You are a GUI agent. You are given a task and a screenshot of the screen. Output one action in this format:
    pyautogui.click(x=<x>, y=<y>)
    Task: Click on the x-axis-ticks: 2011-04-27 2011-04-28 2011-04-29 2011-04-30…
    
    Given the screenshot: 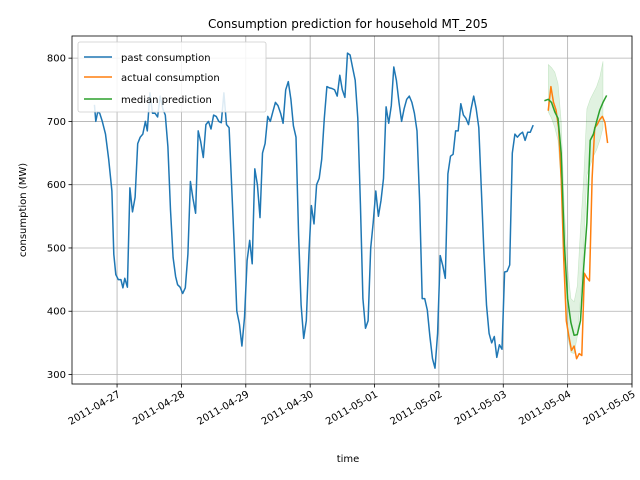 What is the action you would take?
    pyautogui.click(x=352, y=406)
    